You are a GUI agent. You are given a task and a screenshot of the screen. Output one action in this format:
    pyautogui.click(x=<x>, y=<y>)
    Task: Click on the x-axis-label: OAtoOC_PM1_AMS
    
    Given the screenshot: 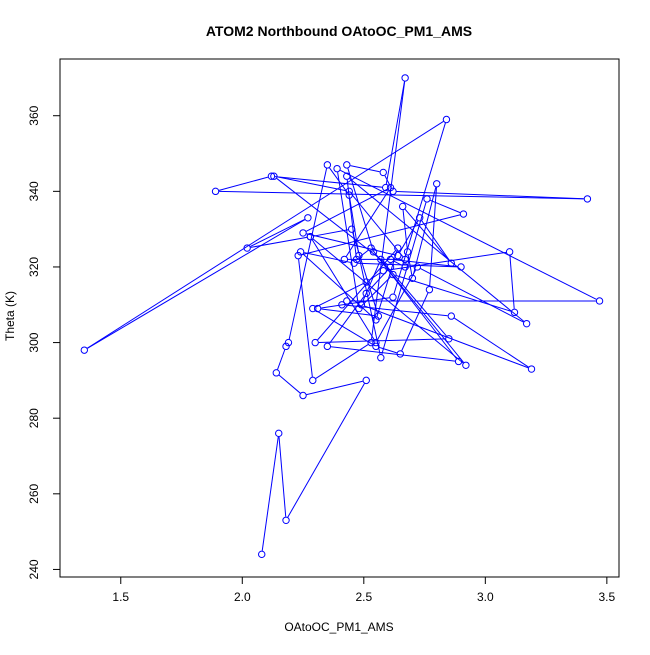 What is the action you would take?
    pyautogui.click(x=338, y=627)
    